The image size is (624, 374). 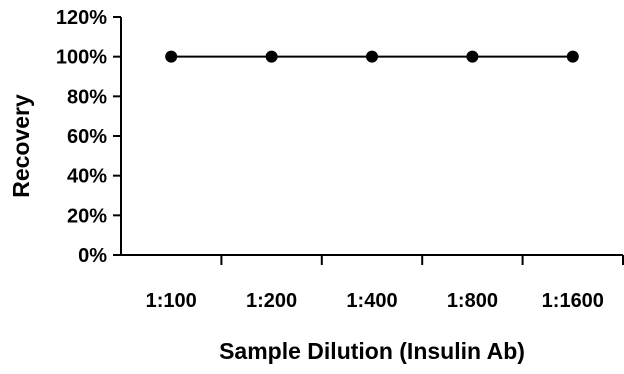 I want to click on series-layer, so click(x=372, y=56).